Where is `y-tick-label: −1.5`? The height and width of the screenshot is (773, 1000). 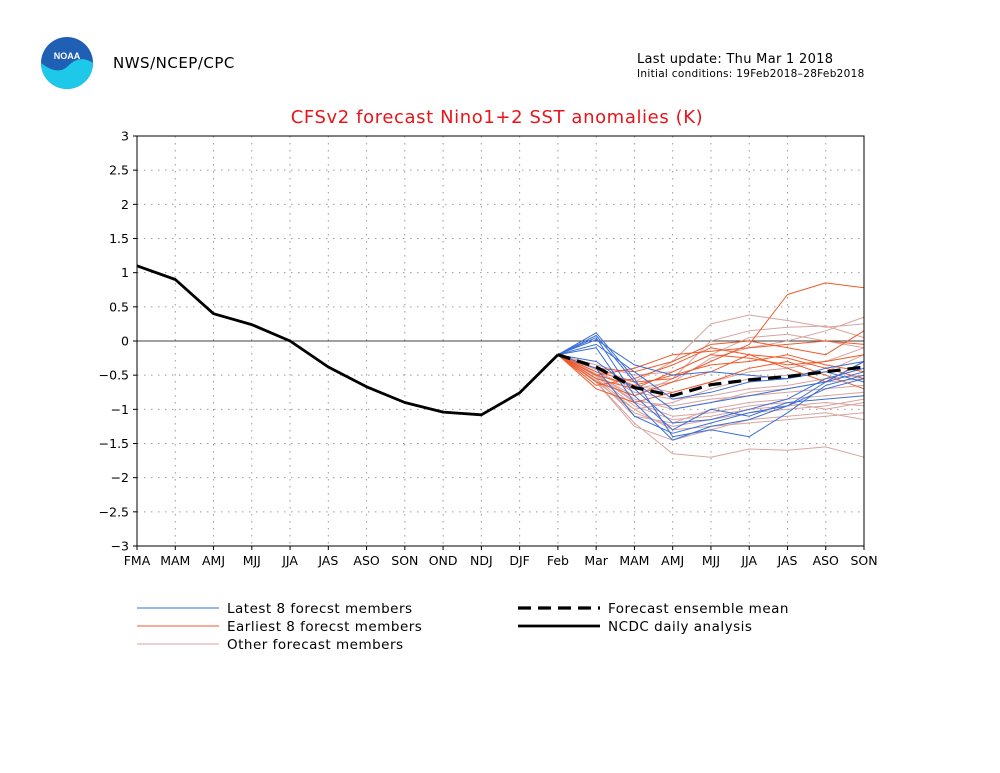
y-tick-label: −1.5 is located at coordinates (114, 443).